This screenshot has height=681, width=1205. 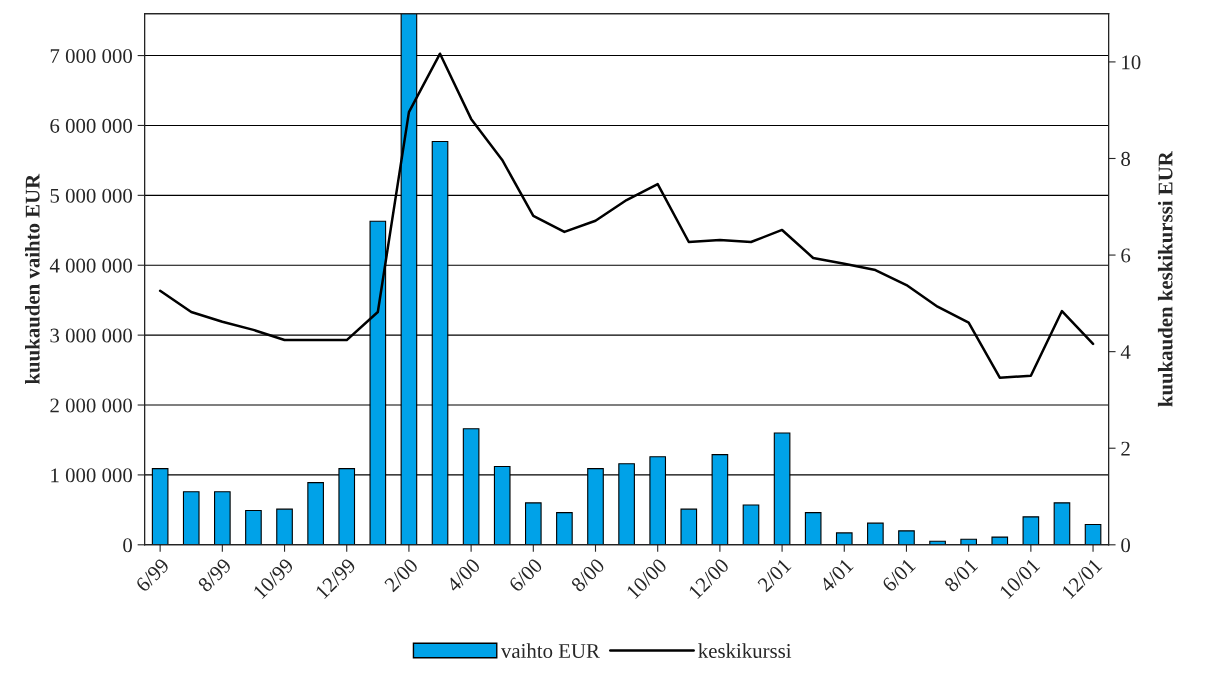 I want to click on y-tick-label: 1 000 000, so click(x=91, y=475).